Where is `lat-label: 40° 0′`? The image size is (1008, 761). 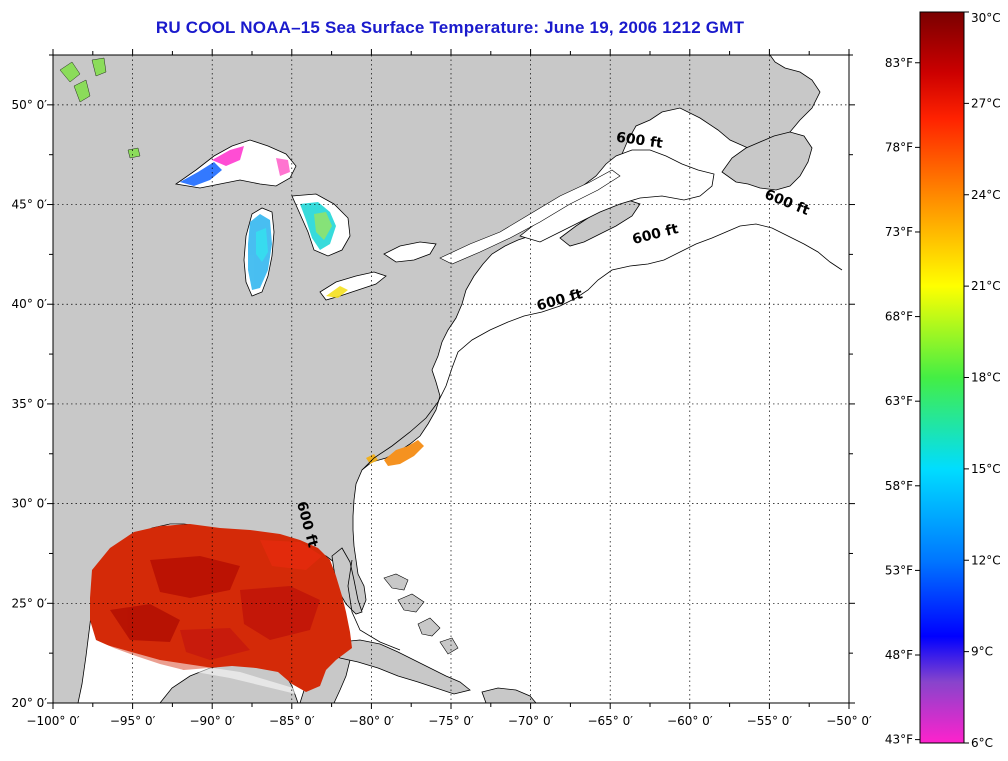
lat-label: 40° 0′ is located at coordinates (30, 304).